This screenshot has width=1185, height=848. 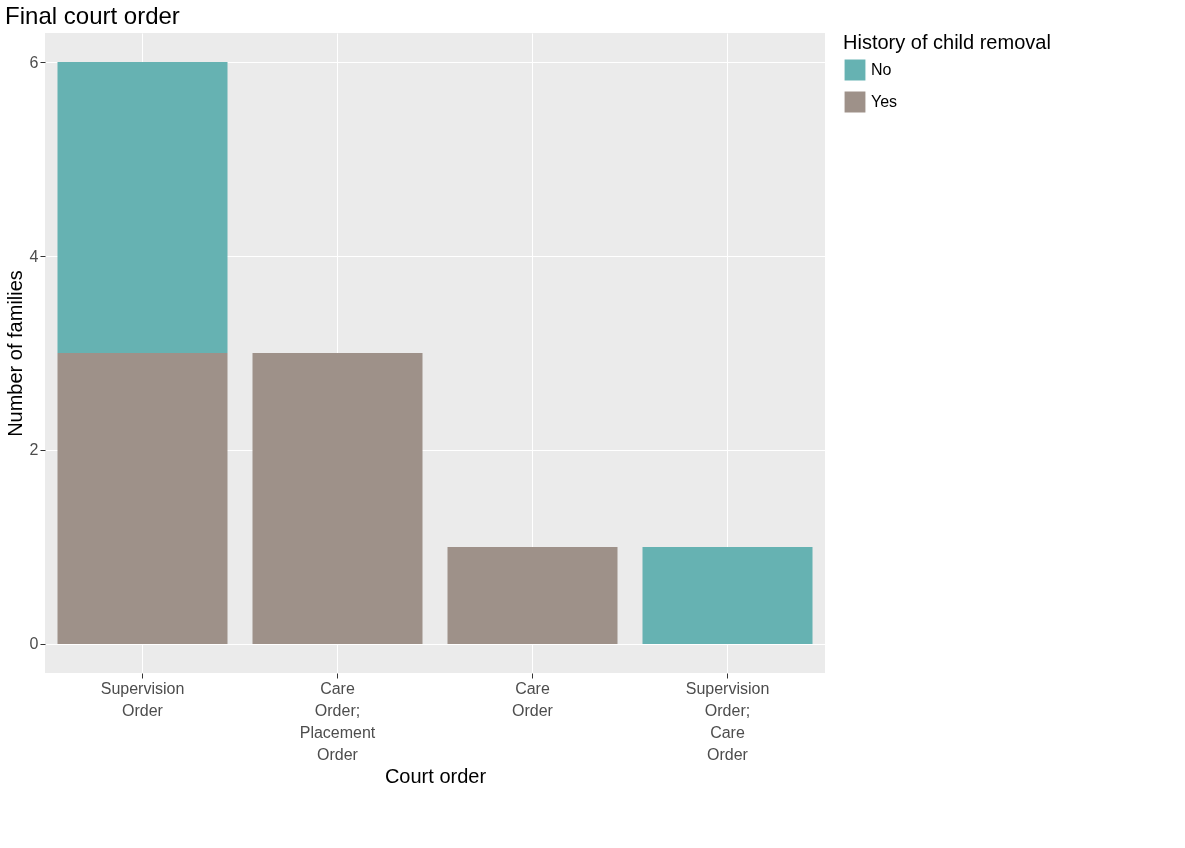 I want to click on x-tick-label: Supervision Order; Care Order, so click(x=727, y=721).